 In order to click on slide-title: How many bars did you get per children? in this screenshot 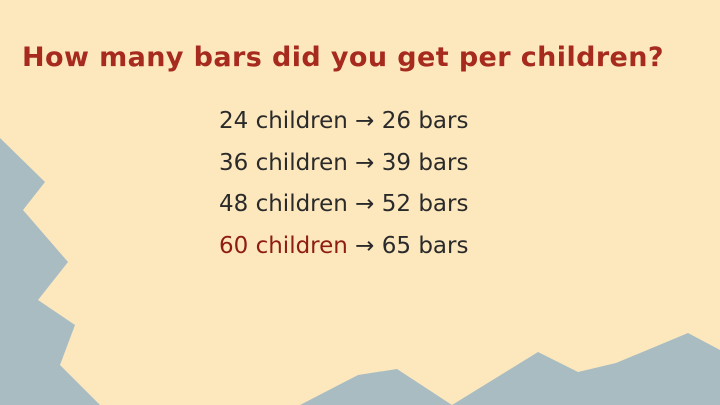, I will do `click(343, 57)`.